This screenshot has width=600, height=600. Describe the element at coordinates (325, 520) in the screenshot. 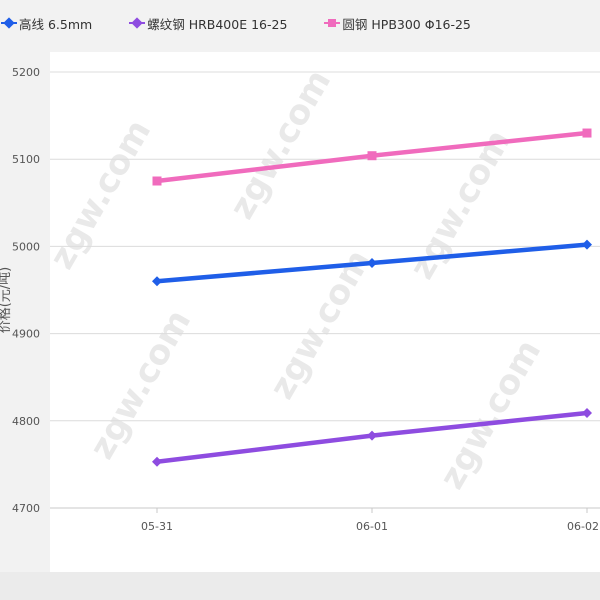

I see `x-axis: 05-31 06-01 06-02` at that location.